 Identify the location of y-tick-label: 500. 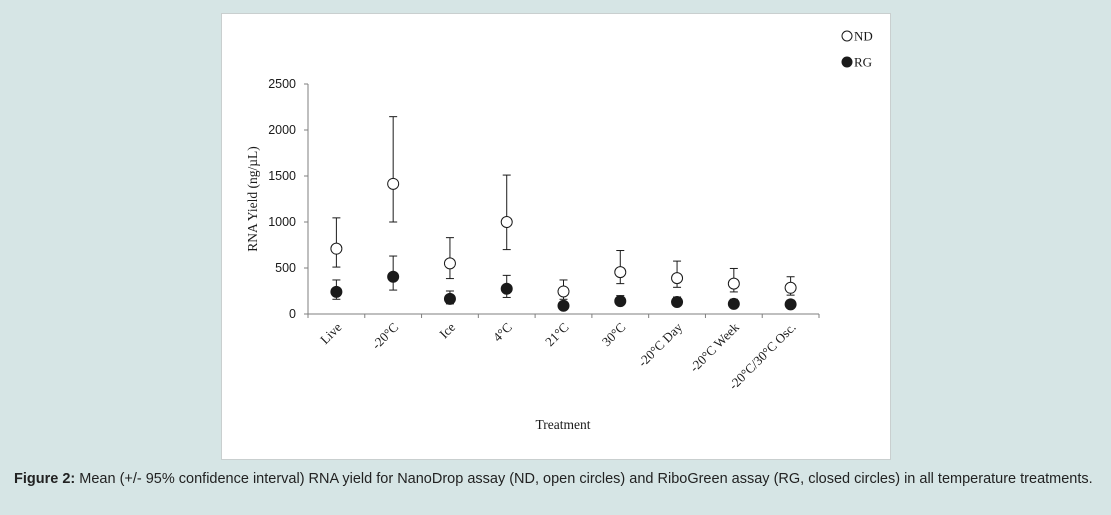
(285, 268).